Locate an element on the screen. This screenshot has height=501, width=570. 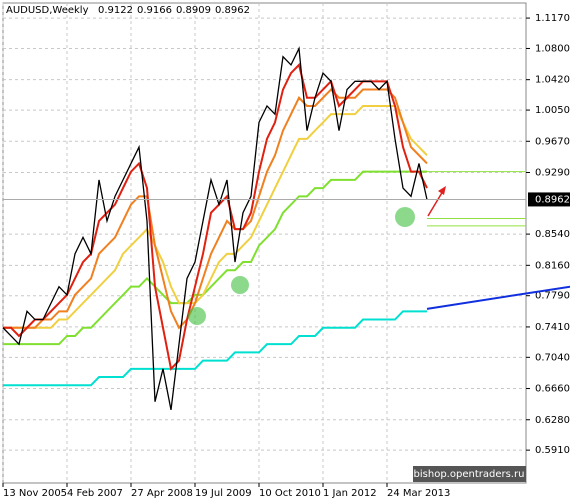
y-tick-label: 0.6280 is located at coordinates (552, 420).